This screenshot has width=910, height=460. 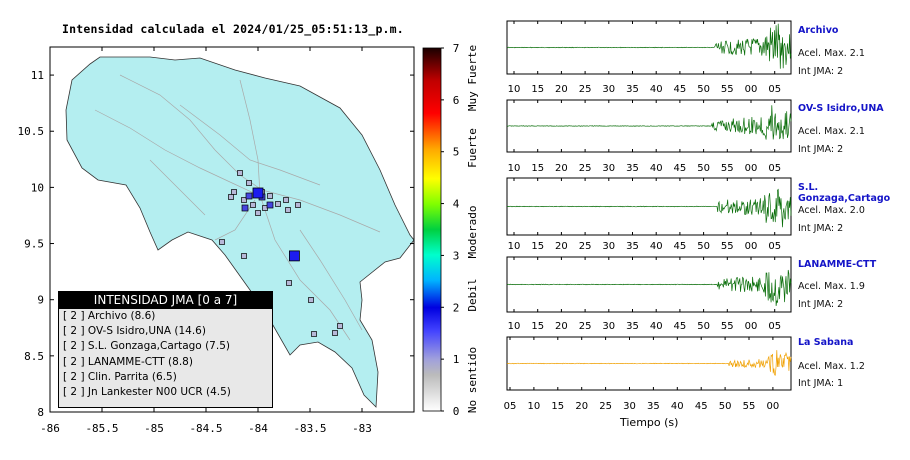 I want to click on station-acel: Acel. Max. 2.1, so click(x=831, y=53).